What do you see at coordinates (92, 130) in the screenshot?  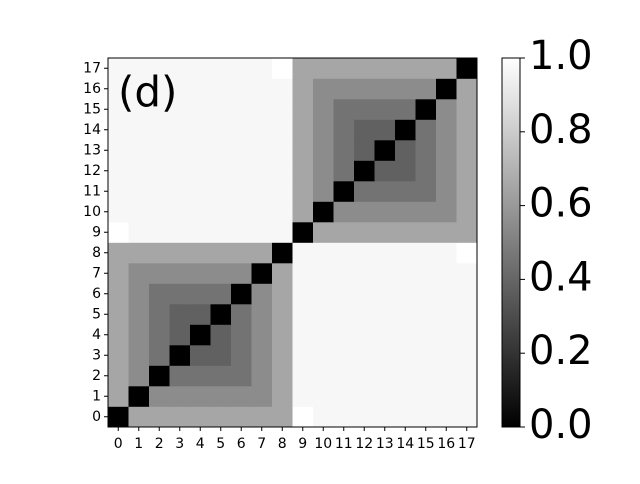 I see `y-tick-label: 14` at bounding box center [92, 130].